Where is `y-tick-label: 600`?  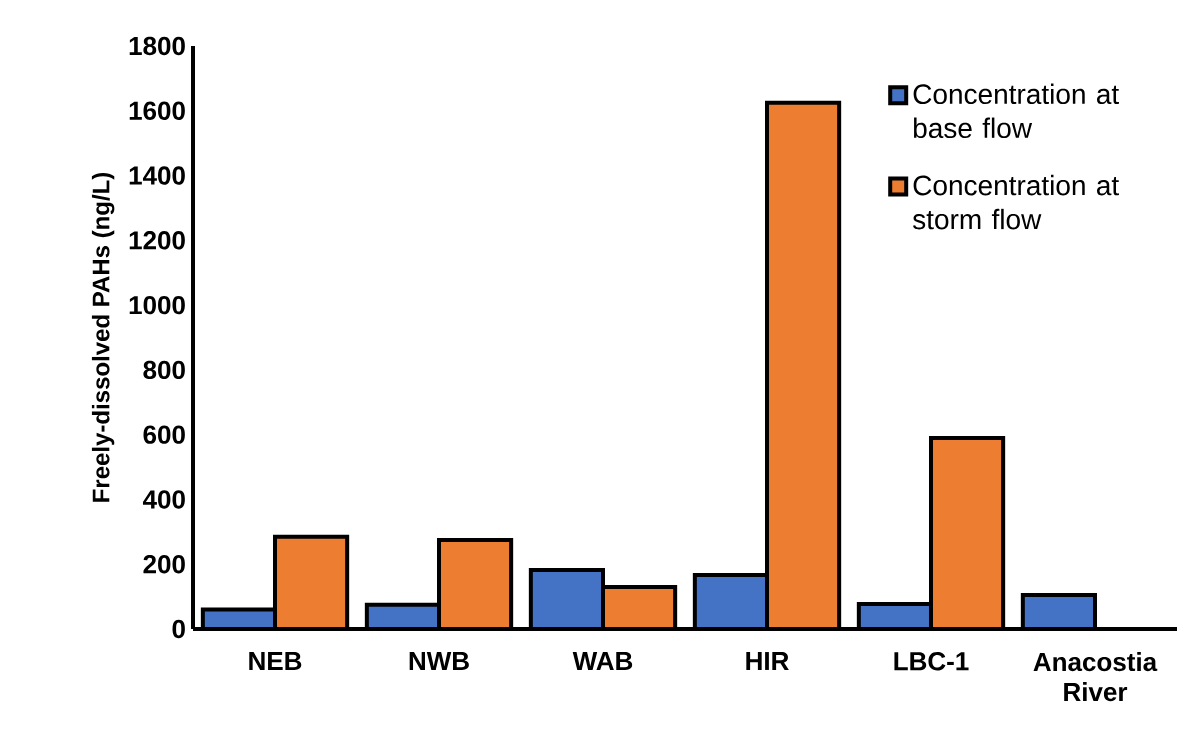
y-tick-label: 600 is located at coordinates (164, 434).